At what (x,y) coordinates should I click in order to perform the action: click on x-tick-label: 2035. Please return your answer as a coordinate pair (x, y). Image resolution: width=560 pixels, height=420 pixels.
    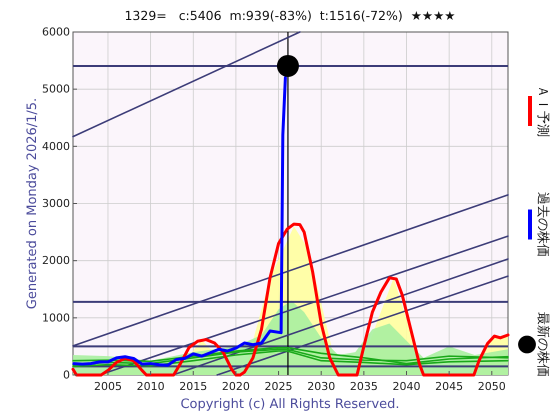
    Looking at the image, I should click on (364, 387).